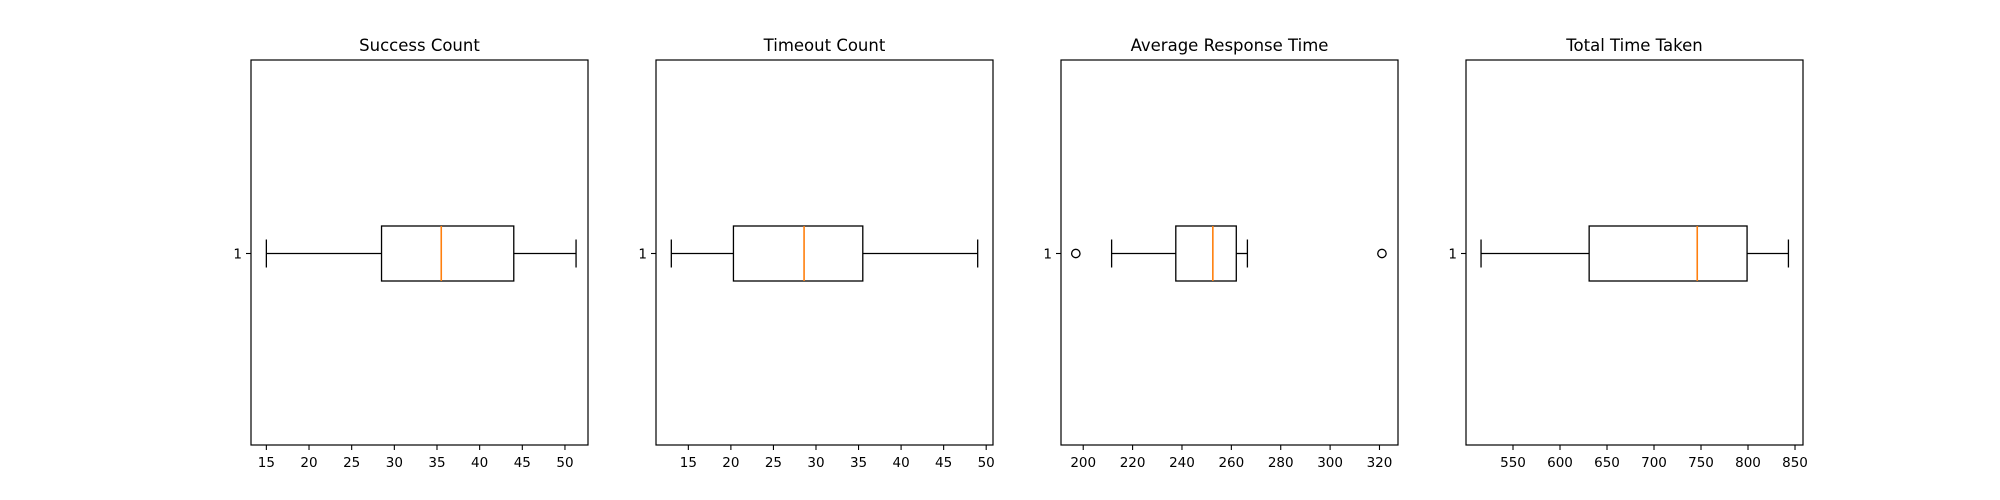  Describe the element at coordinates (1182, 463) in the screenshot. I see `x-tick-label: 240` at that location.